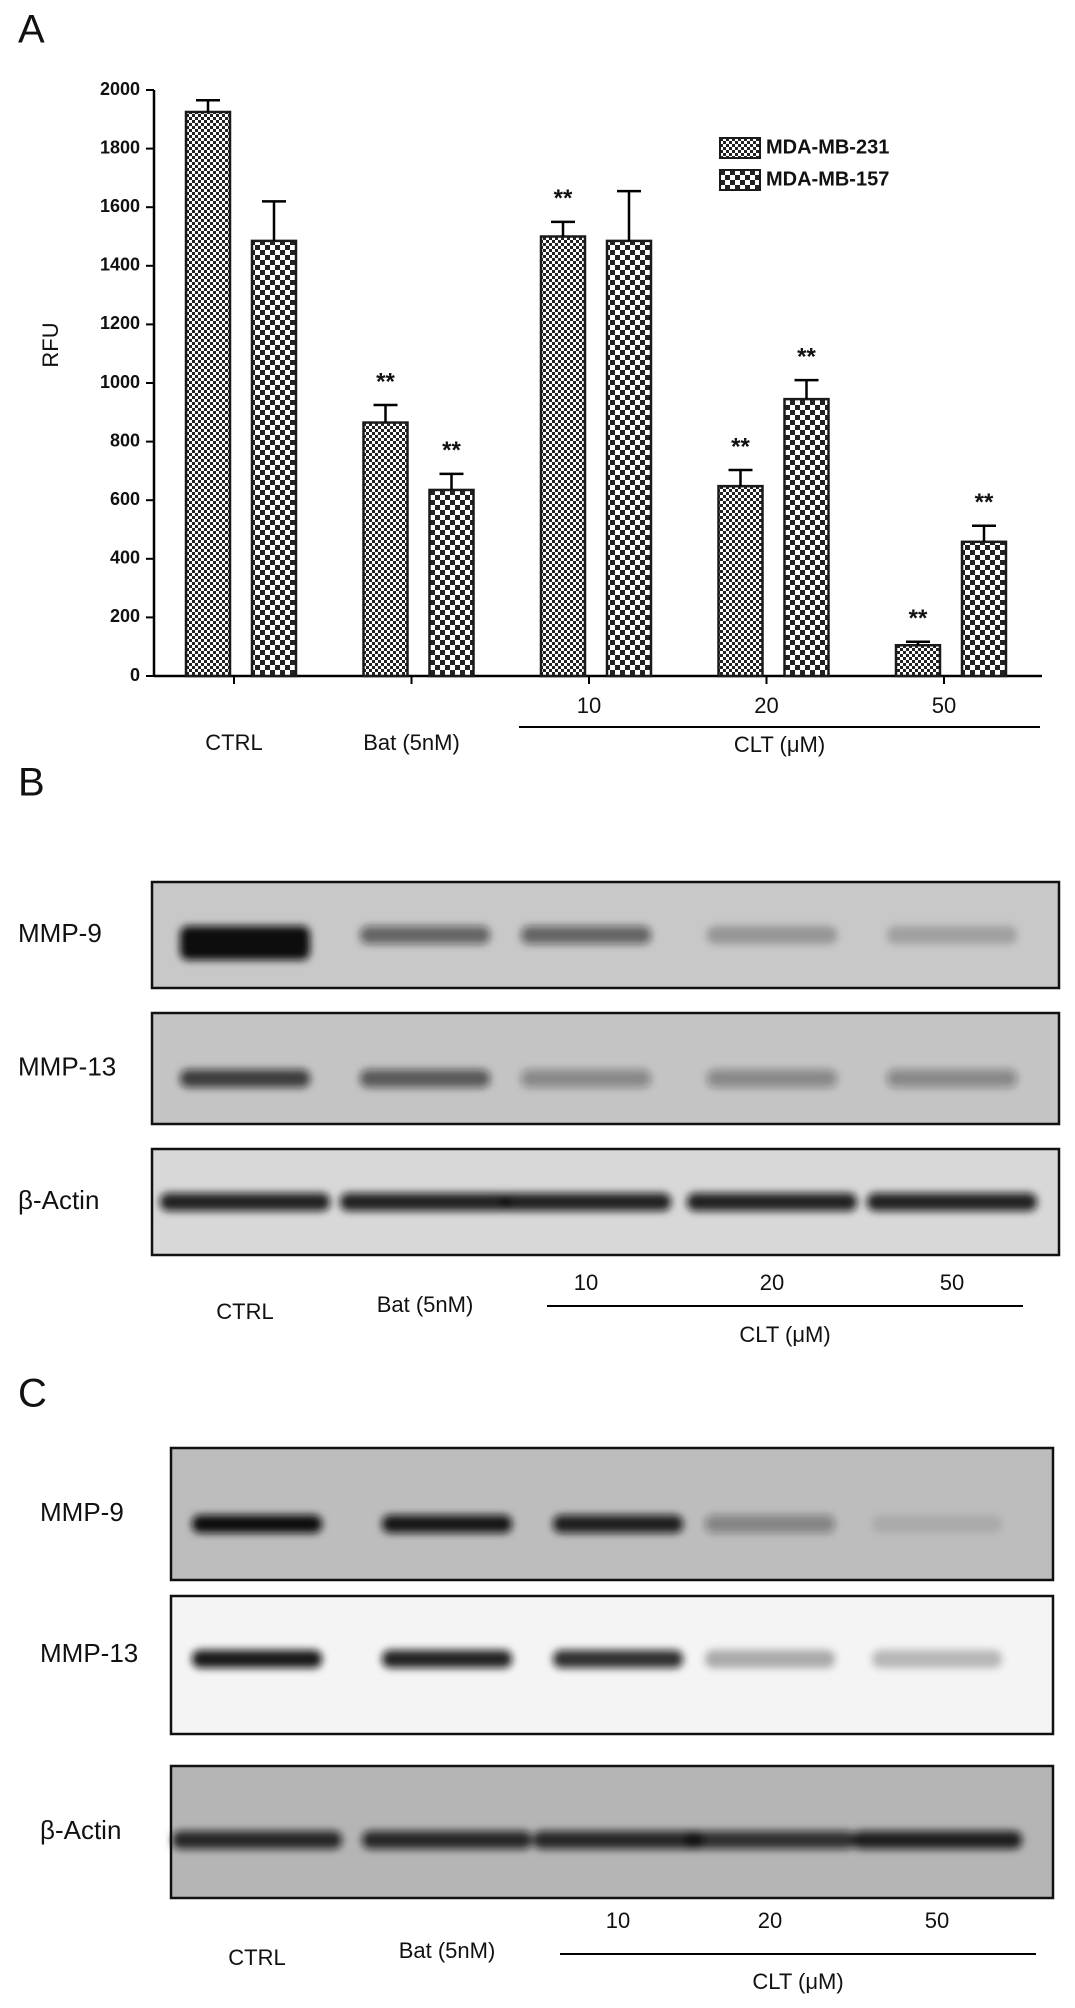  What do you see at coordinates (120, 265) in the screenshot?
I see `y-tick-label: 1400` at bounding box center [120, 265].